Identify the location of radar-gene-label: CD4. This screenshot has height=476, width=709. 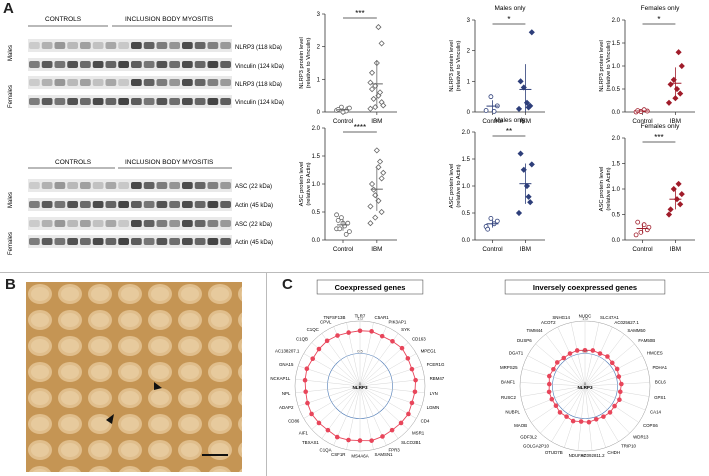
(425, 421).